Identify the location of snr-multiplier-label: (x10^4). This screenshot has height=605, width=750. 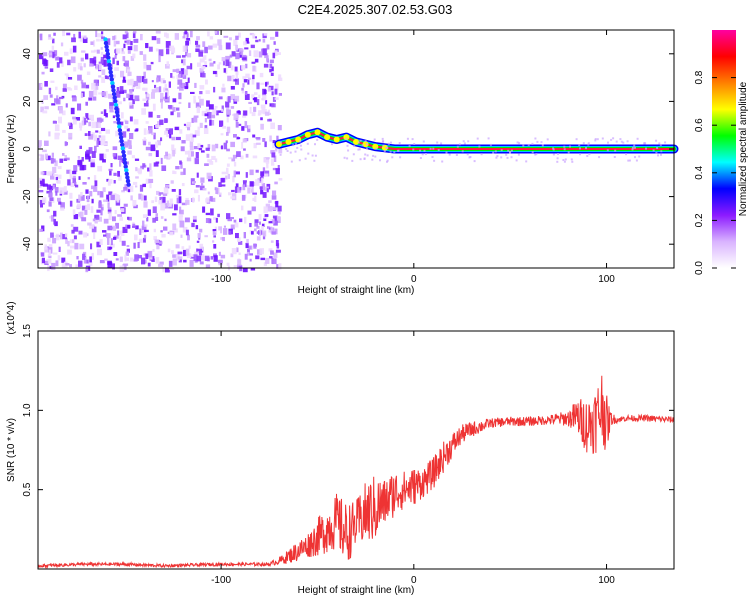
(11, 317).